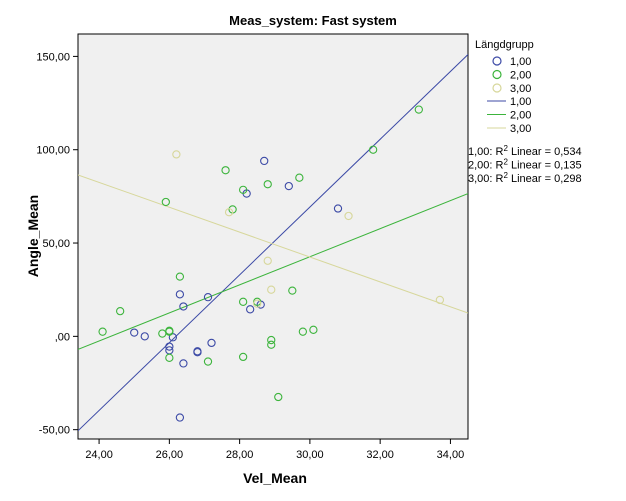  I want to click on x-tick-label: 28,00, so click(240, 455).